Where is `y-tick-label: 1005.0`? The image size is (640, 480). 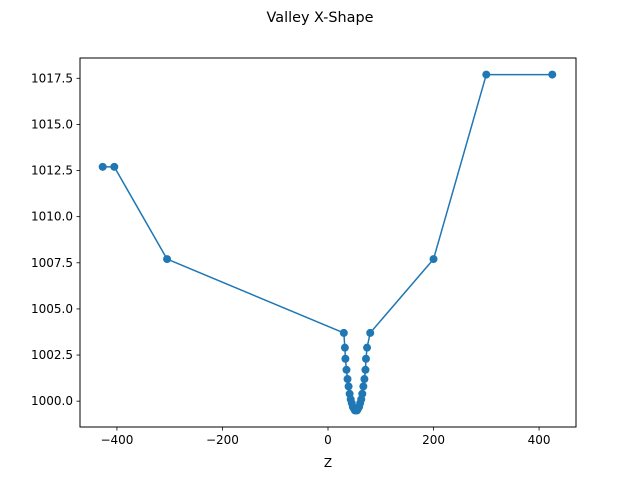
y-tick-label: 1005.0 is located at coordinates (52, 309).